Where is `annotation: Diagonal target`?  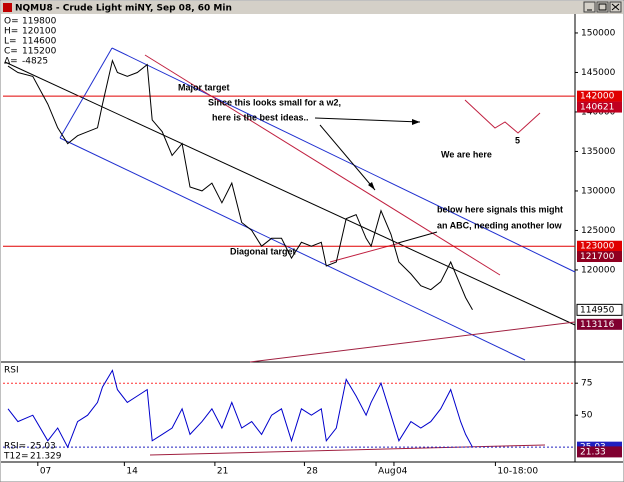 annotation: Diagonal target is located at coordinates (263, 251).